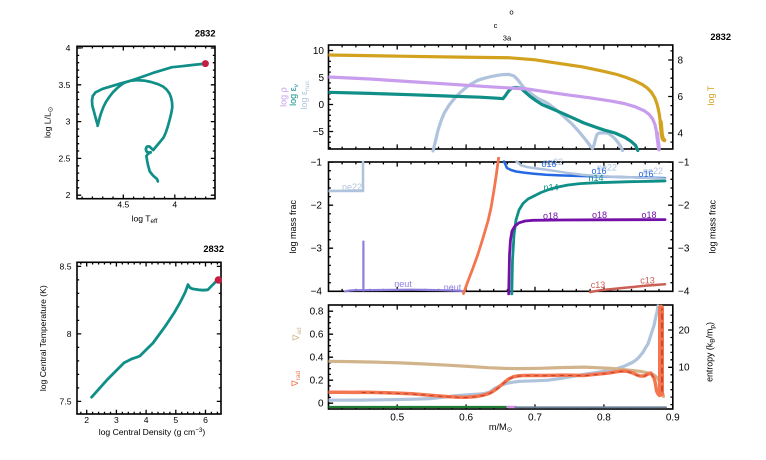 This screenshot has height=460, width=766. What do you see at coordinates (711, 352) in the screenshot?
I see `svg-text: entropy (kB/mp)` at bounding box center [711, 352].